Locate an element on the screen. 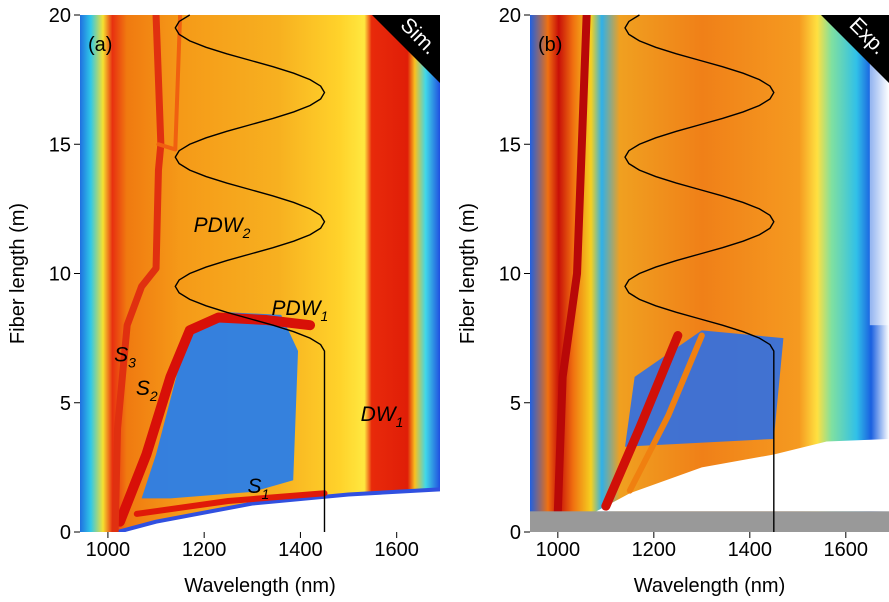 This screenshot has height=602, width=889. annotation: S3 is located at coordinates (125, 356).